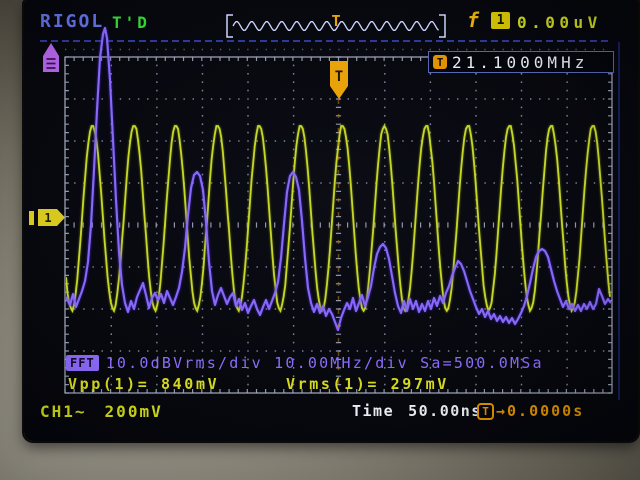  Describe the element at coordinates (326, 32) in the screenshot. I see `horizontal-preview-bar` at that location.